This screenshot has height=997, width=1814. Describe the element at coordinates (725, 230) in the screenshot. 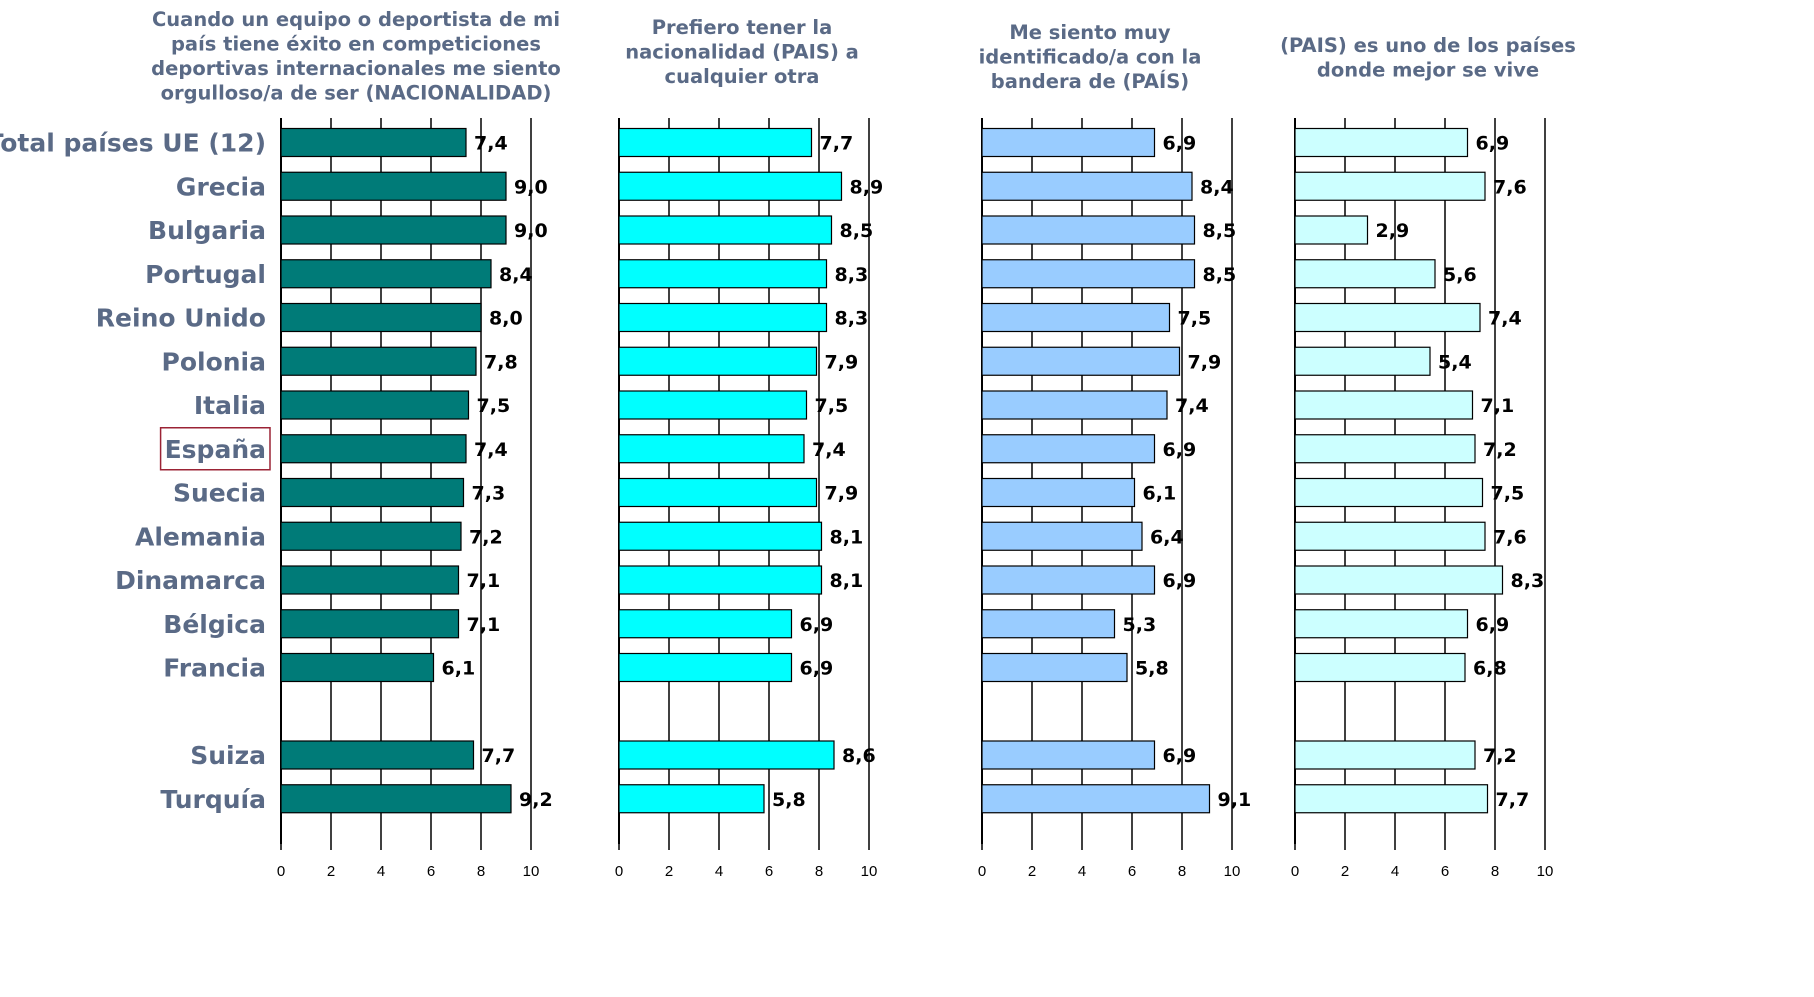

I see `panel-2-bar-bulgaria` at that location.